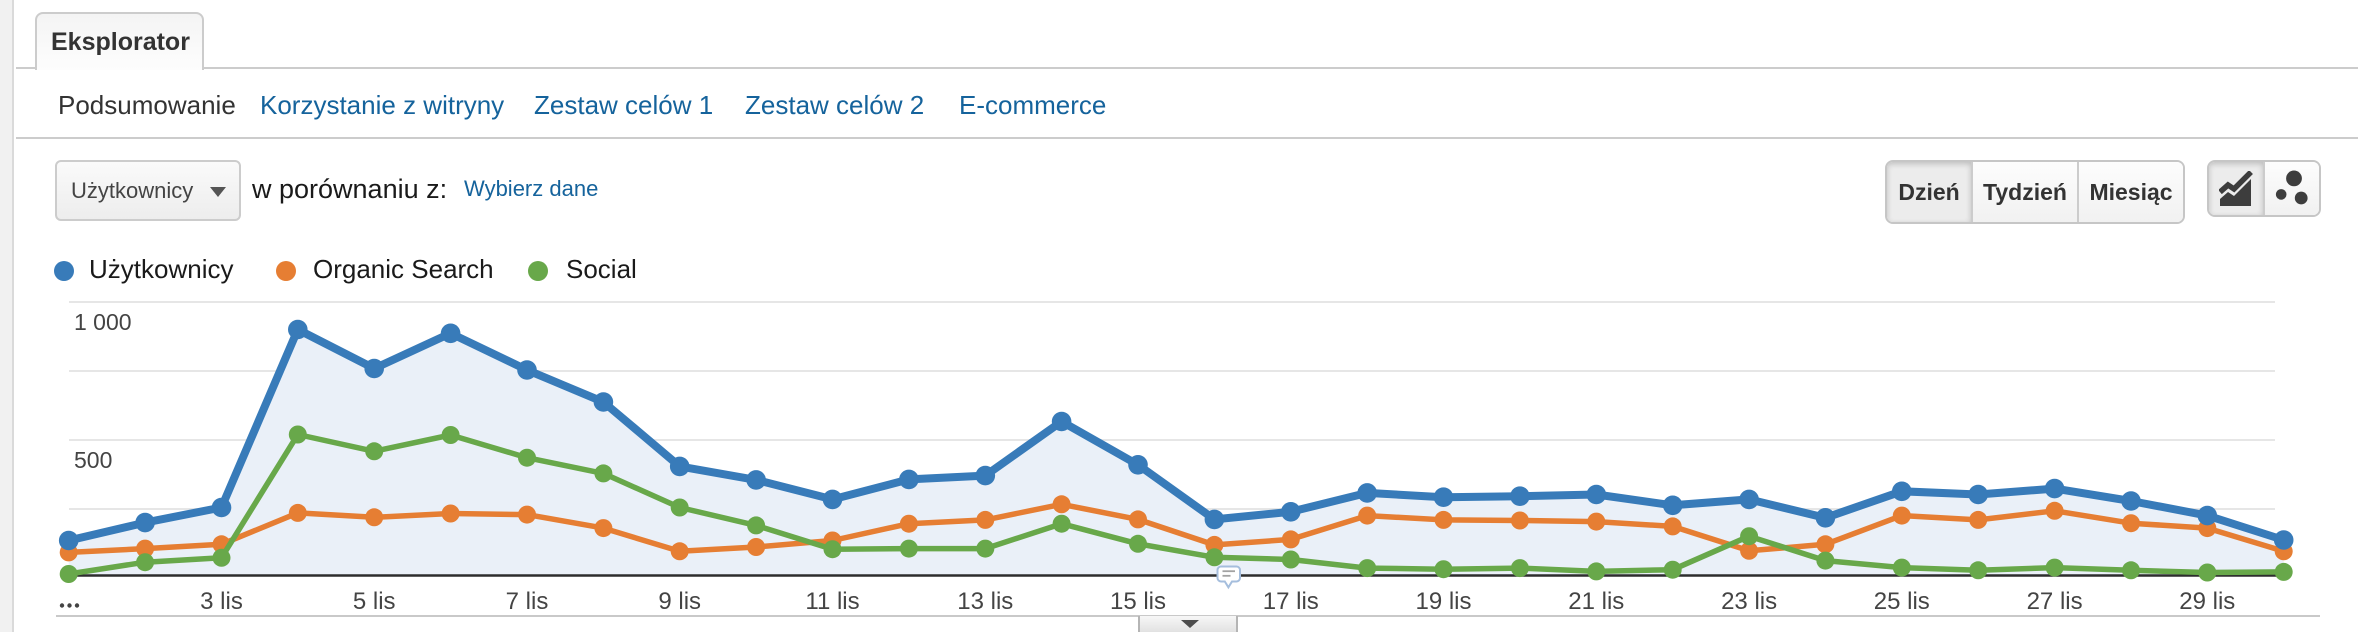 The height and width of the screenshot is (632, 2360). What do you see at coordinates (1596, 601) in the screenshot?
I see `svg-text: 21 lis` at bounding box center [1596, 601].